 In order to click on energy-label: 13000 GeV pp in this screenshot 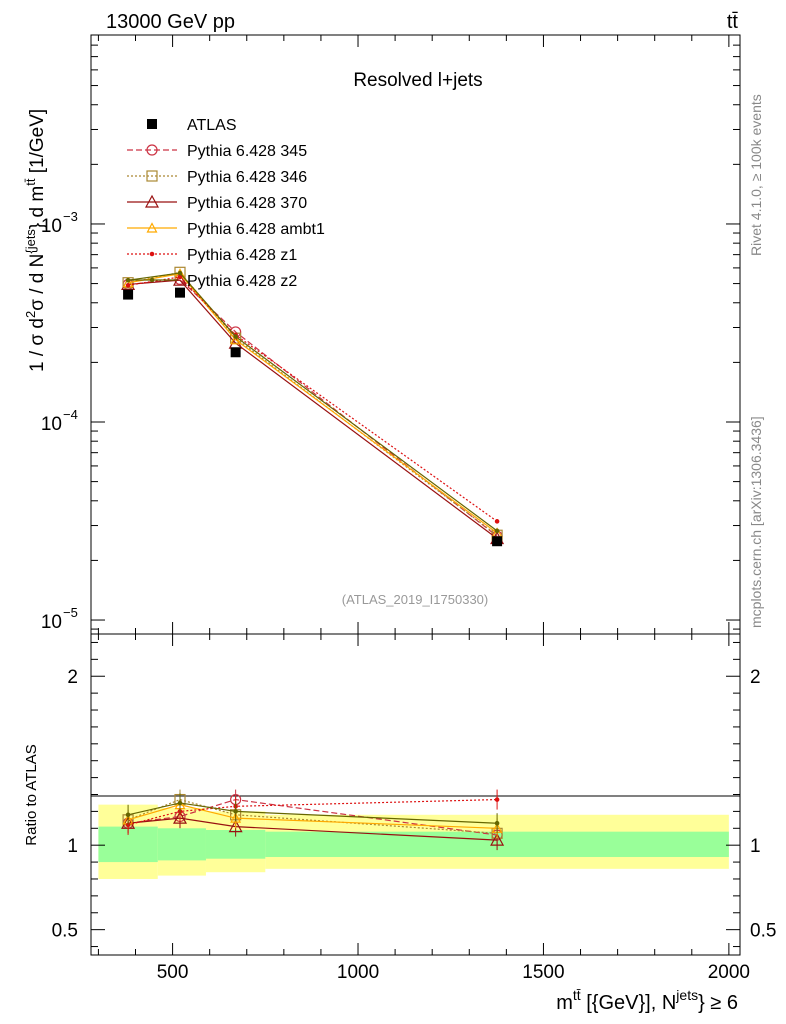, I will do `click(170, 22)`.